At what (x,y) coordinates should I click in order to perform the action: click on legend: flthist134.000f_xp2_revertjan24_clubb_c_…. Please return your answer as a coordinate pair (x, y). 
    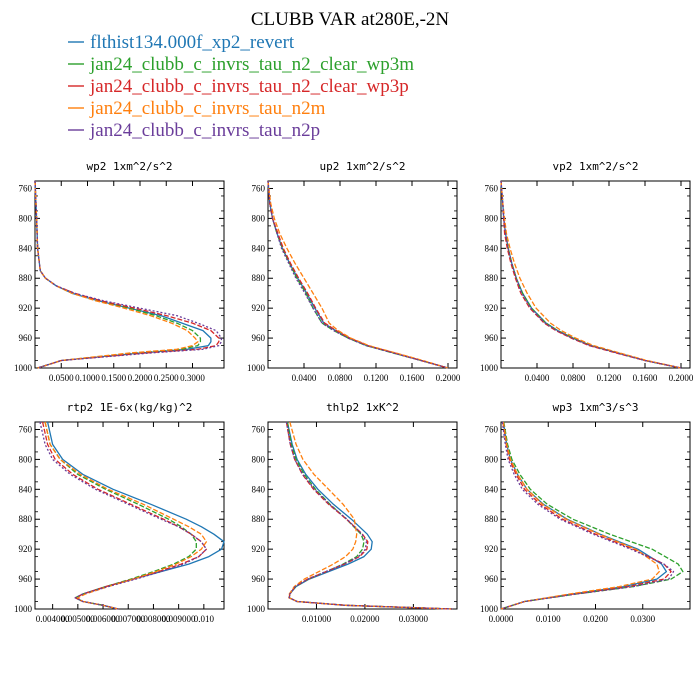
    Looking at the image, I should click on (241, 86).